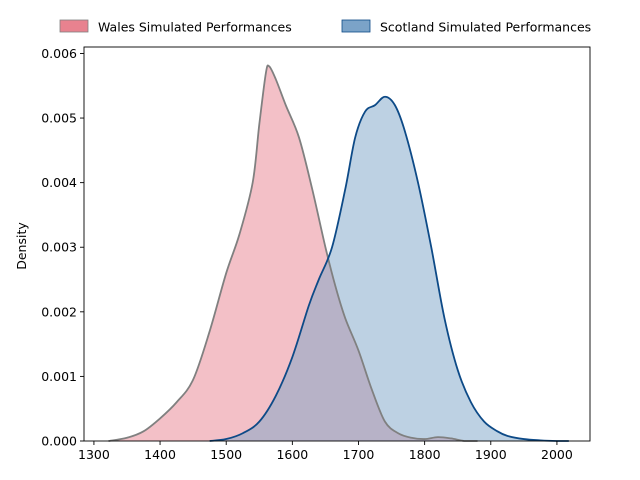  What do you see at coordinates (356, 26) in the screenshot?
I see `legend-swatch-scotland` at bounding box center [356, 26].